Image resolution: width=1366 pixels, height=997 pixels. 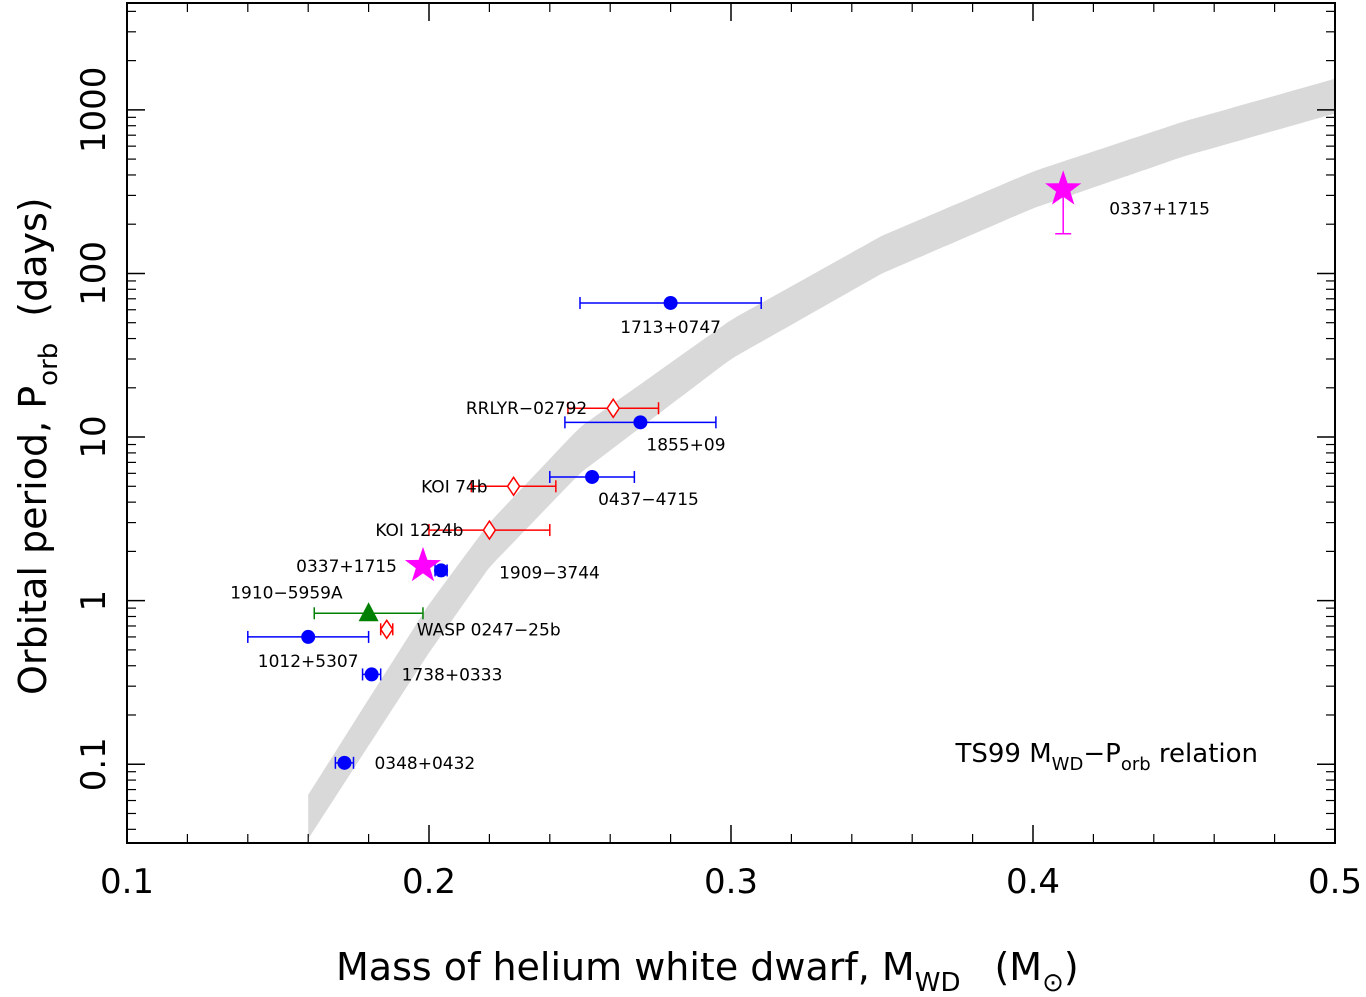 I want to click on x-axis-label: Mass of helium white dwarf, MWD (M⊙), so click(x=707, y=971).